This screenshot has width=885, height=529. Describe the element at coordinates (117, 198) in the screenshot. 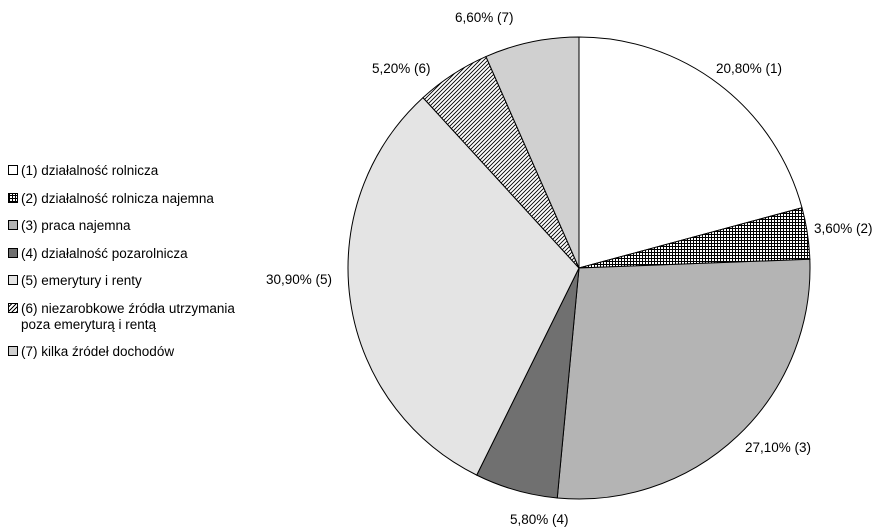

I see `legend-label-2: (2) działalność rolnicza najemna` at that location.